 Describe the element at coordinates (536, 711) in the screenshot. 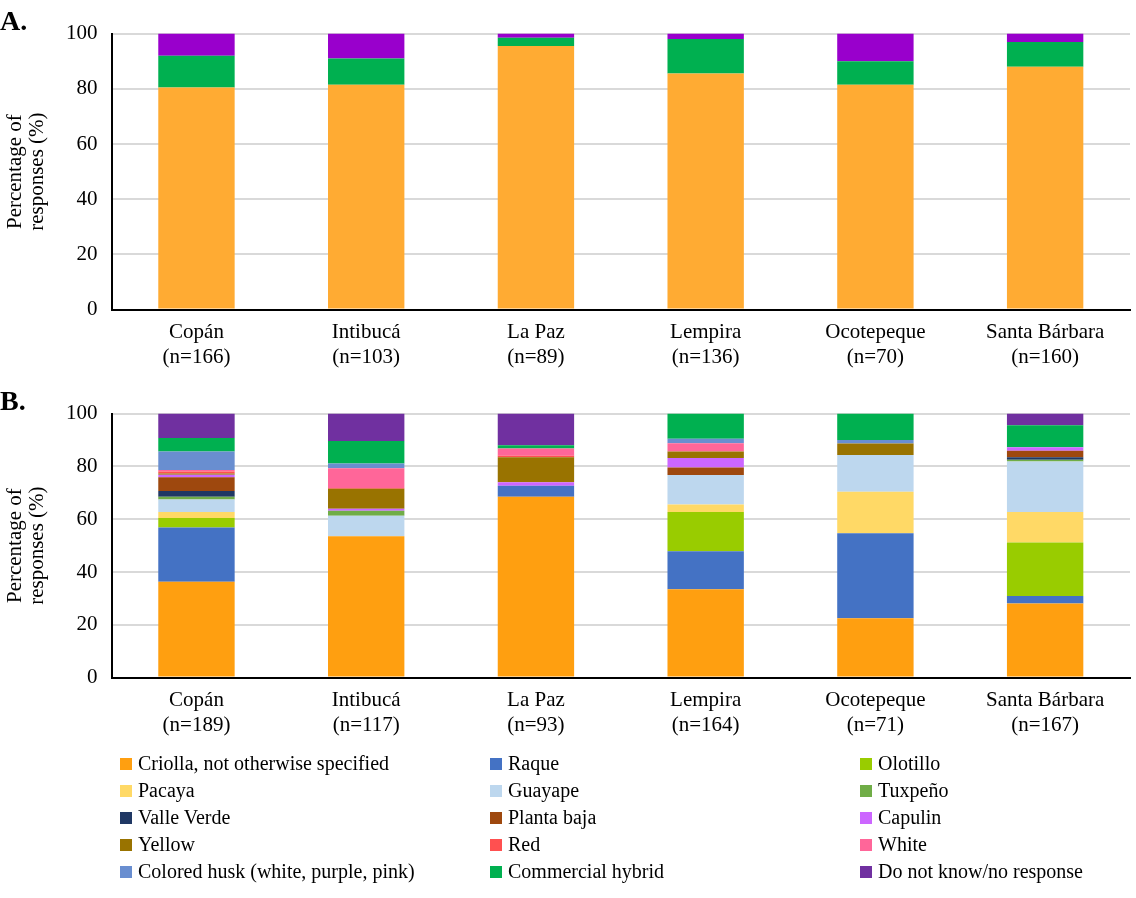

I see `x-tick-label: La Paz (n=93)` at that location.